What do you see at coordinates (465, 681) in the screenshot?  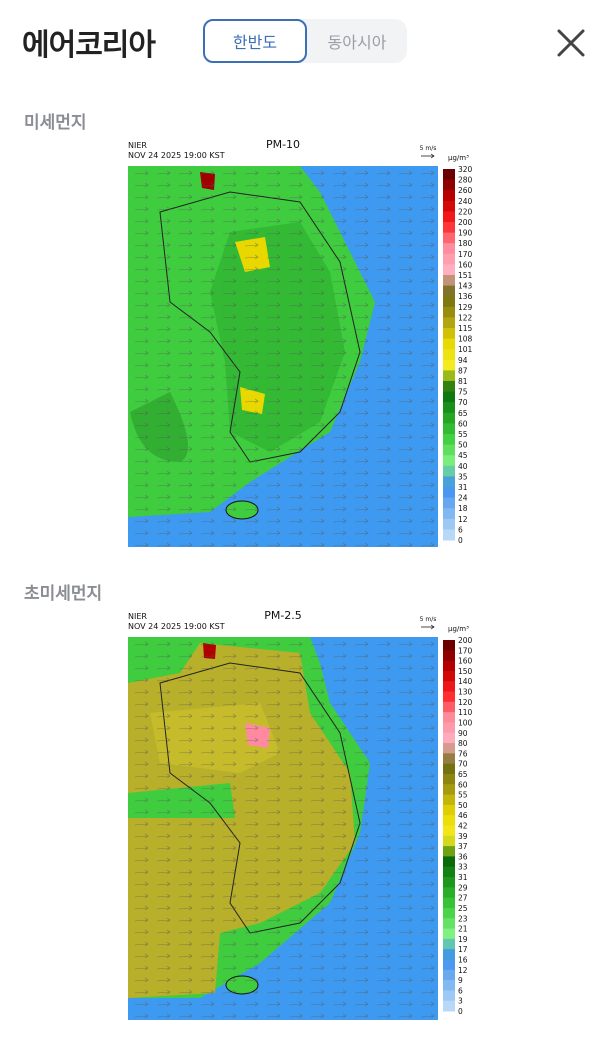 I see `colorbar-label: 140` at bounding box center [465, 681].